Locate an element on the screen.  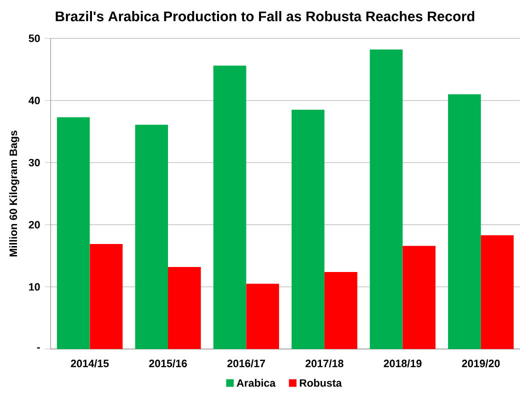
legend-label: Arabica is located at coordinates (256, 382).